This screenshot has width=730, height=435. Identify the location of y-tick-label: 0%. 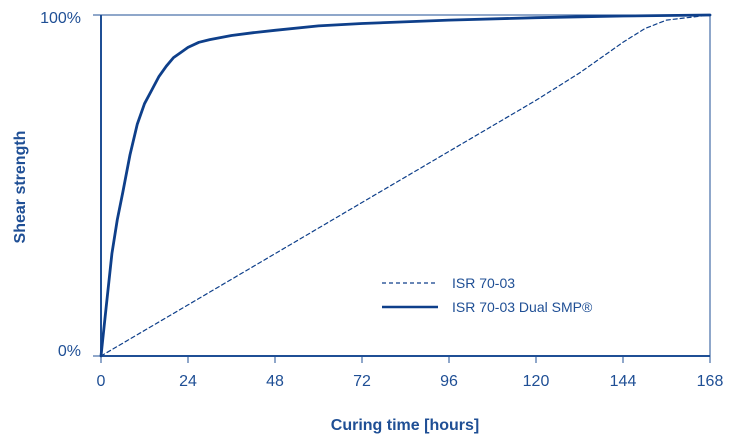
(69, 351).